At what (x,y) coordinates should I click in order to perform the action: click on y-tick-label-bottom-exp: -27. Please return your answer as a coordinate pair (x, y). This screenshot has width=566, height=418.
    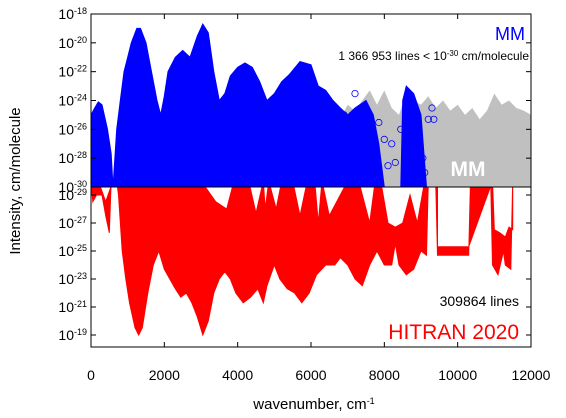
    Looking at the image, I should click on (80, 220).